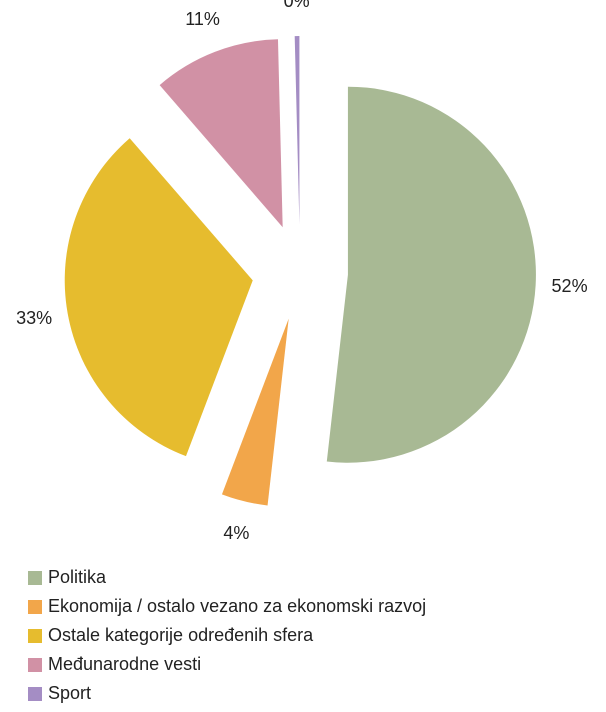 Image resolution: width=606 pixels, height=712 pixels. I want to click on legend-label: Sport, so click(69, 693).